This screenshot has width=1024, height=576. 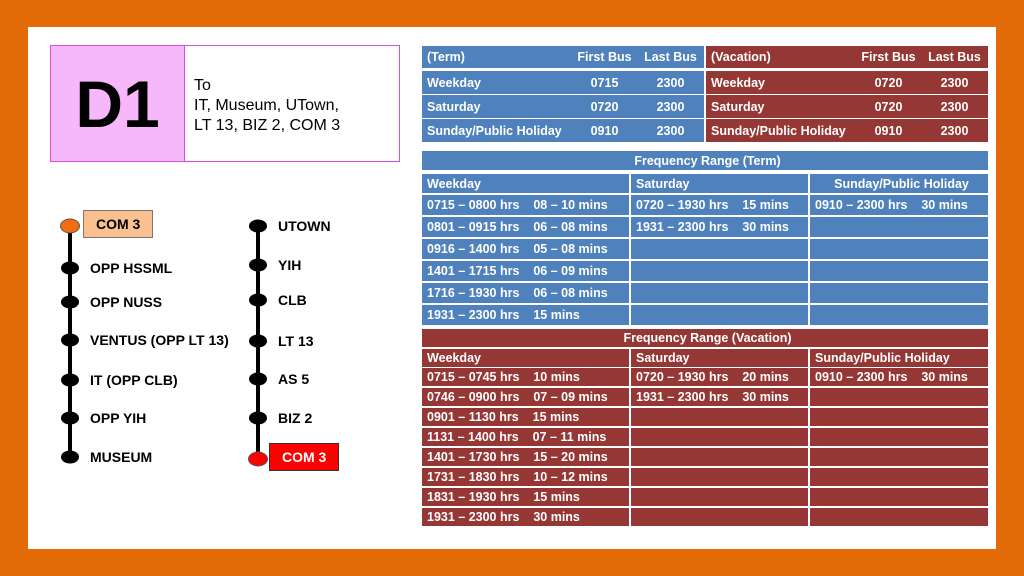 I want to click on stop-label-right: UTOWN, so click(x=304, y=226).